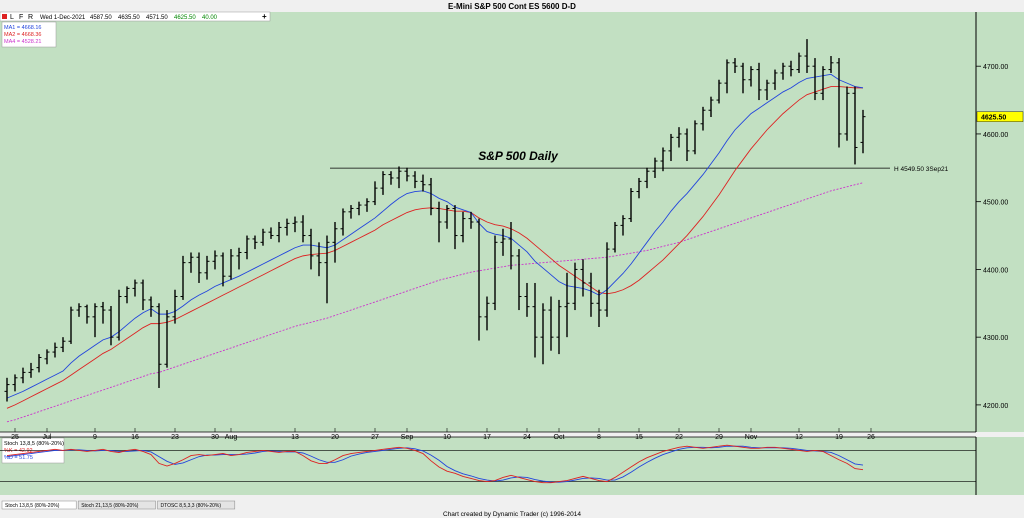  I want to click on toolbar, so click(135, 16).